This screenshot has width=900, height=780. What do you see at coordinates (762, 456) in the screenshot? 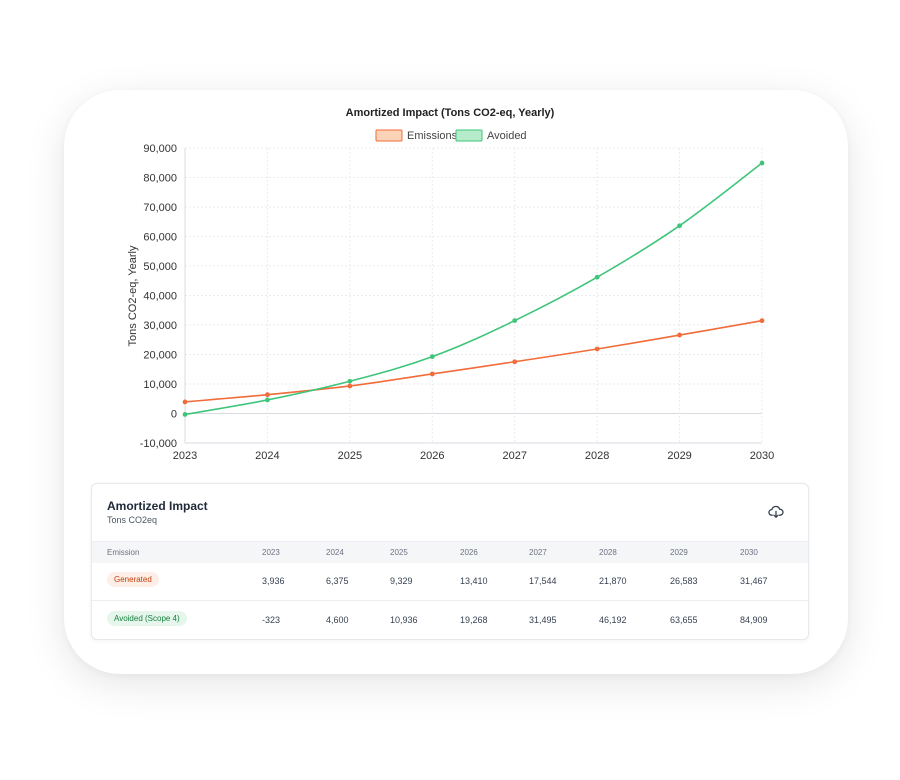
I see `x-tick-label: 2030` at bounding box center [762, 456].